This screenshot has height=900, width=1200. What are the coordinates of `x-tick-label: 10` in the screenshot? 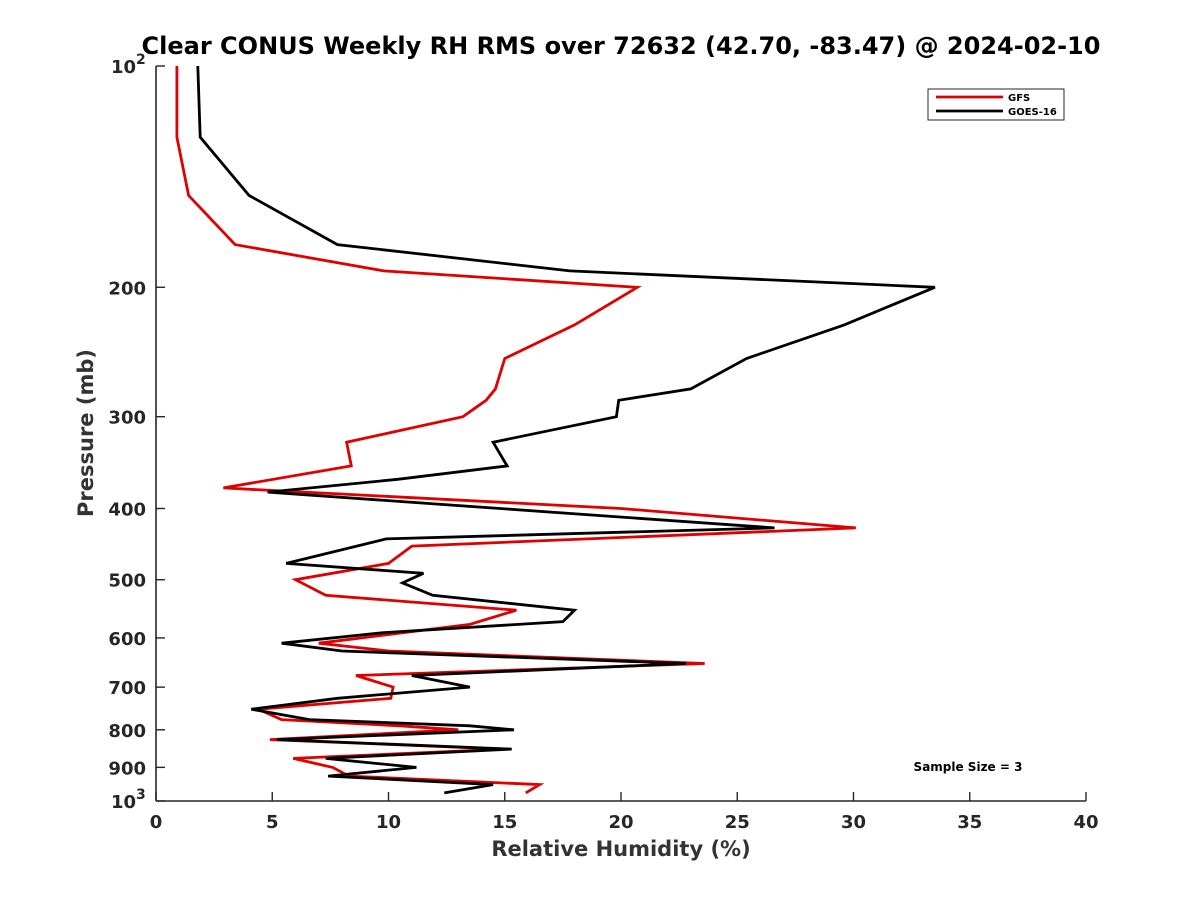 It's located at (388, 822).